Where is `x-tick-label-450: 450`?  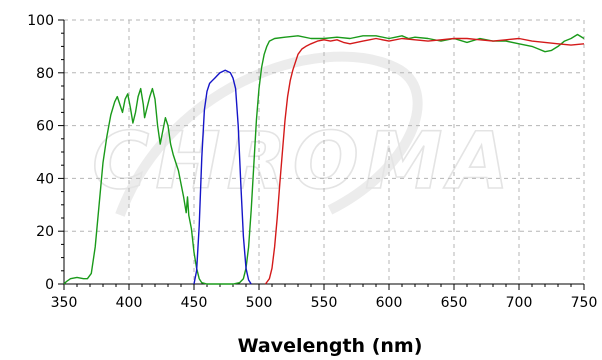
x-tick-label-450: 450 is located at coordinates (194, 303).